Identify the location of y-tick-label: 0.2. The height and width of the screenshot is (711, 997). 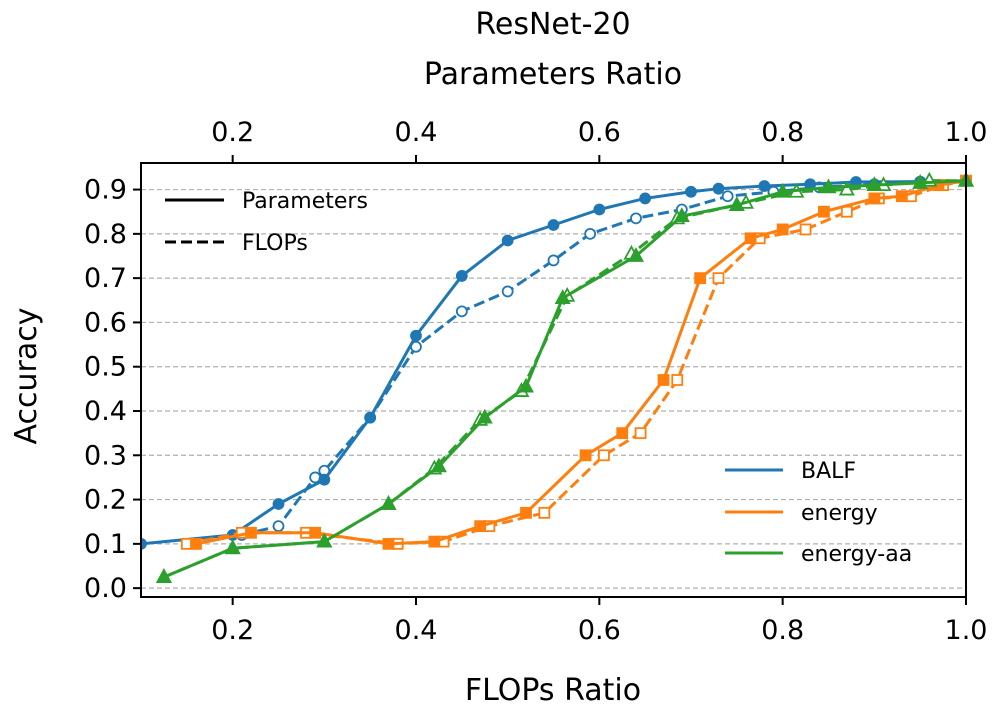
(105, 500).